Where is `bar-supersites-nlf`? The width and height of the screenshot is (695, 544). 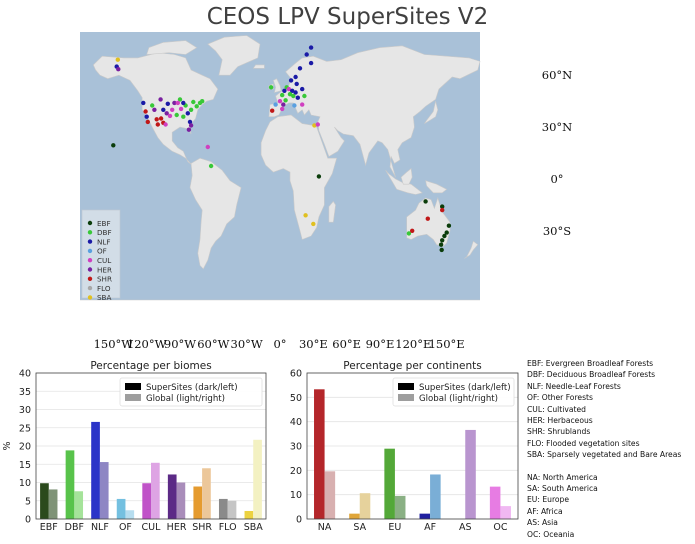
bar-supersites-nlf is located at coordinates (95, 470).